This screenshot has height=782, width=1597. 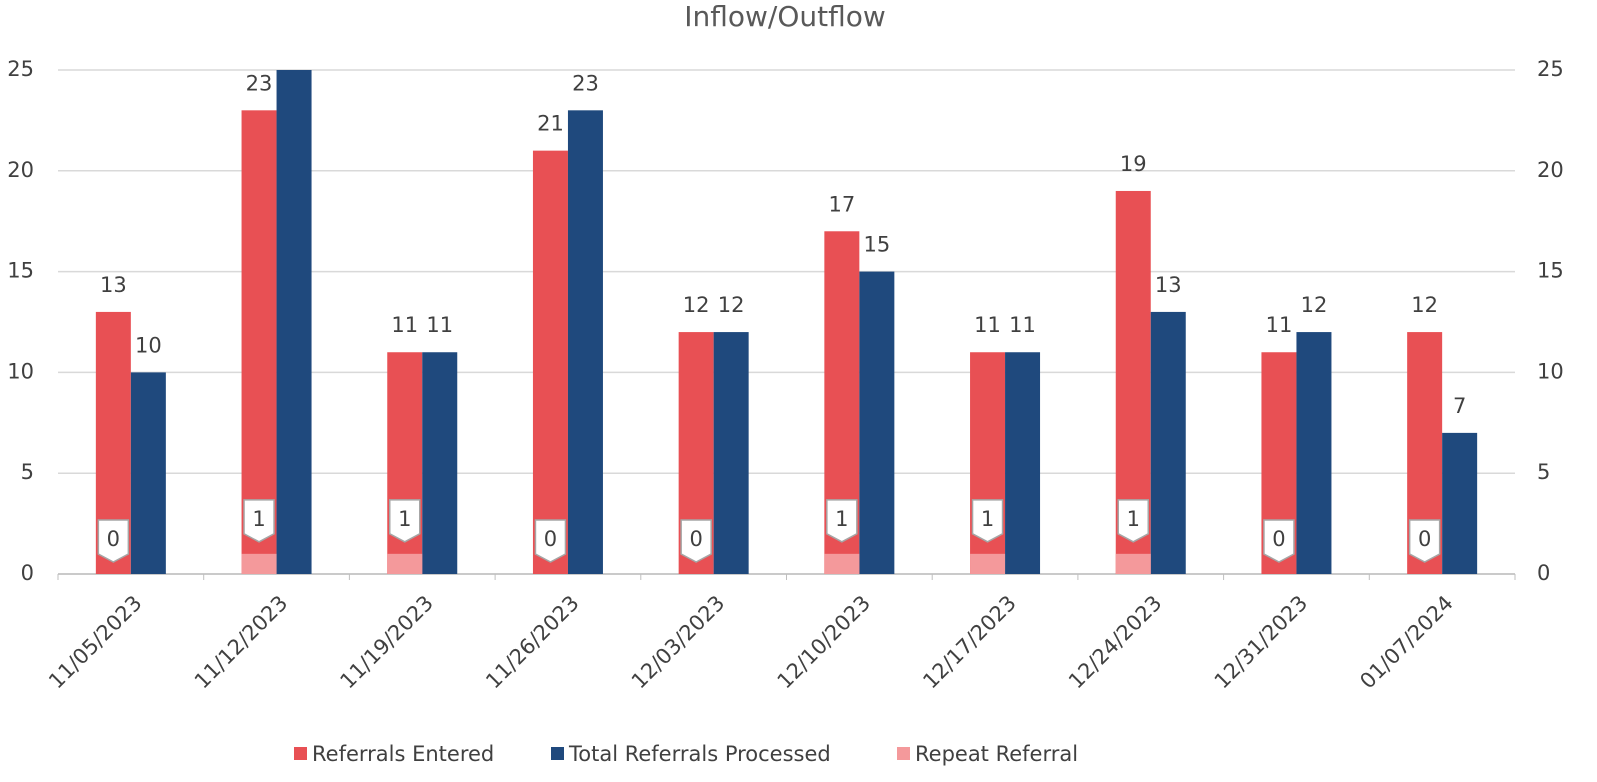 I want to click on x-tick-label: 11/26/2023, so click(x=532, y=642).